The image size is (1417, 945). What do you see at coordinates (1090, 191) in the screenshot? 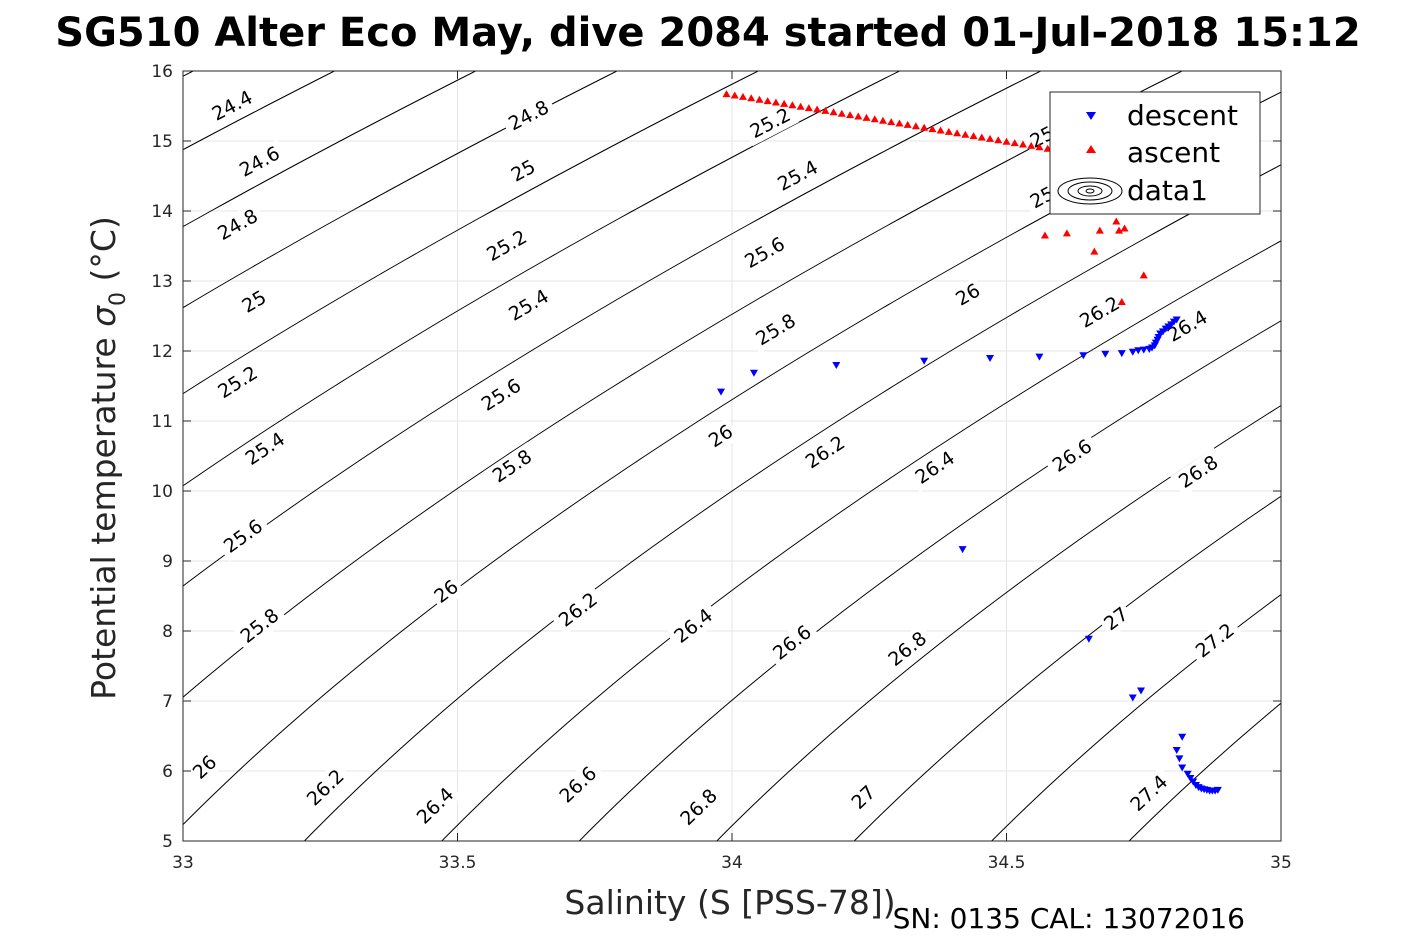
I see `legend-contour-icon` at bounding box center [1090, 191].